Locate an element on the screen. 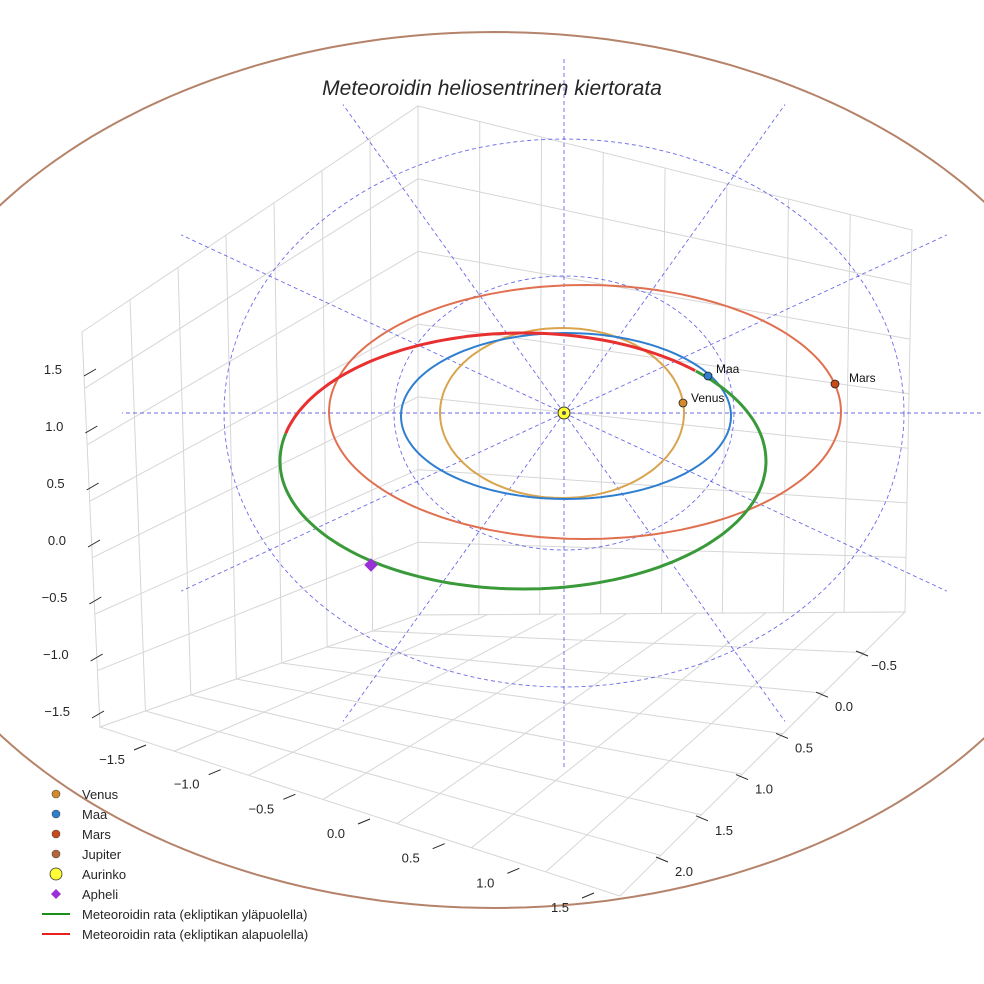  mars-orbit is located at coordinates (585, 412).